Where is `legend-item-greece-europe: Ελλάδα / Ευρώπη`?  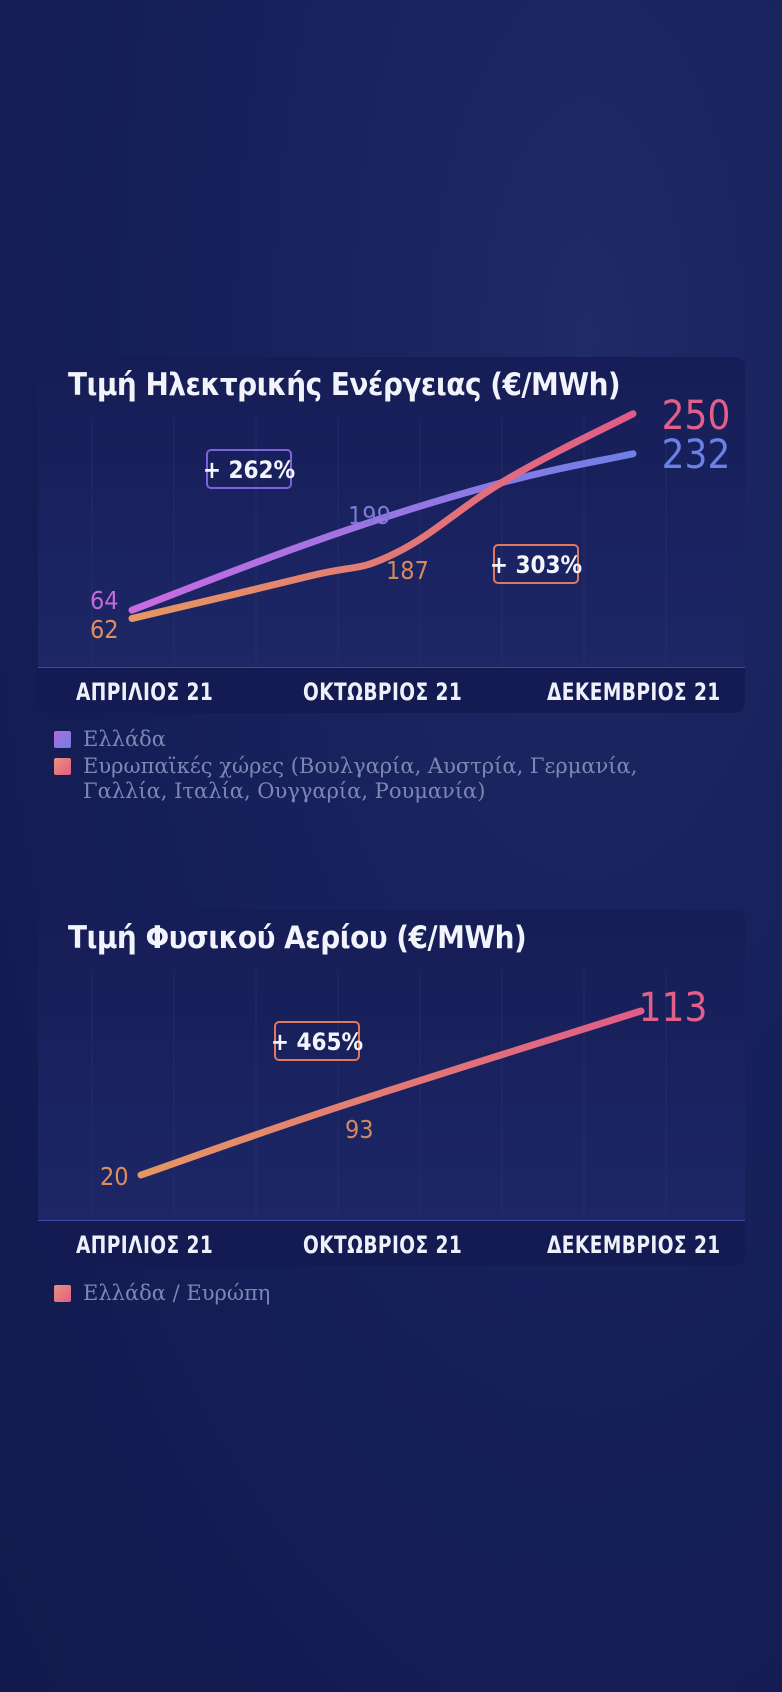 legend-item-greece-europe: Ελλάδα / Ευρώπη is located at coordinates (364, 1293).